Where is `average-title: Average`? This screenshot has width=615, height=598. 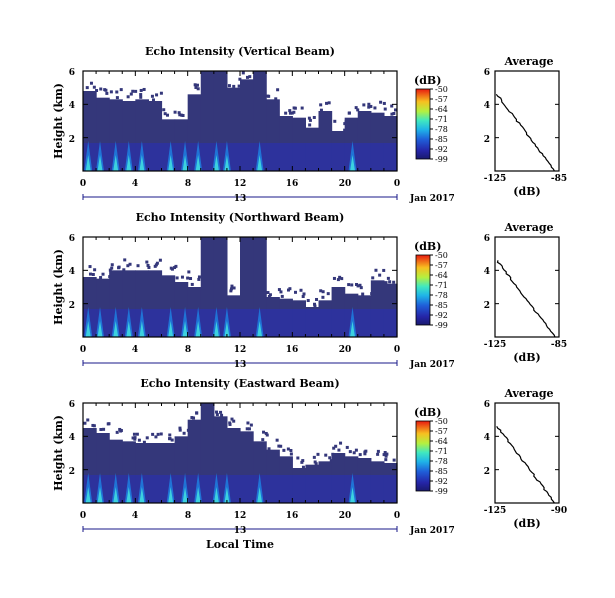
average-title: Average is located at coordinates (528, 227).